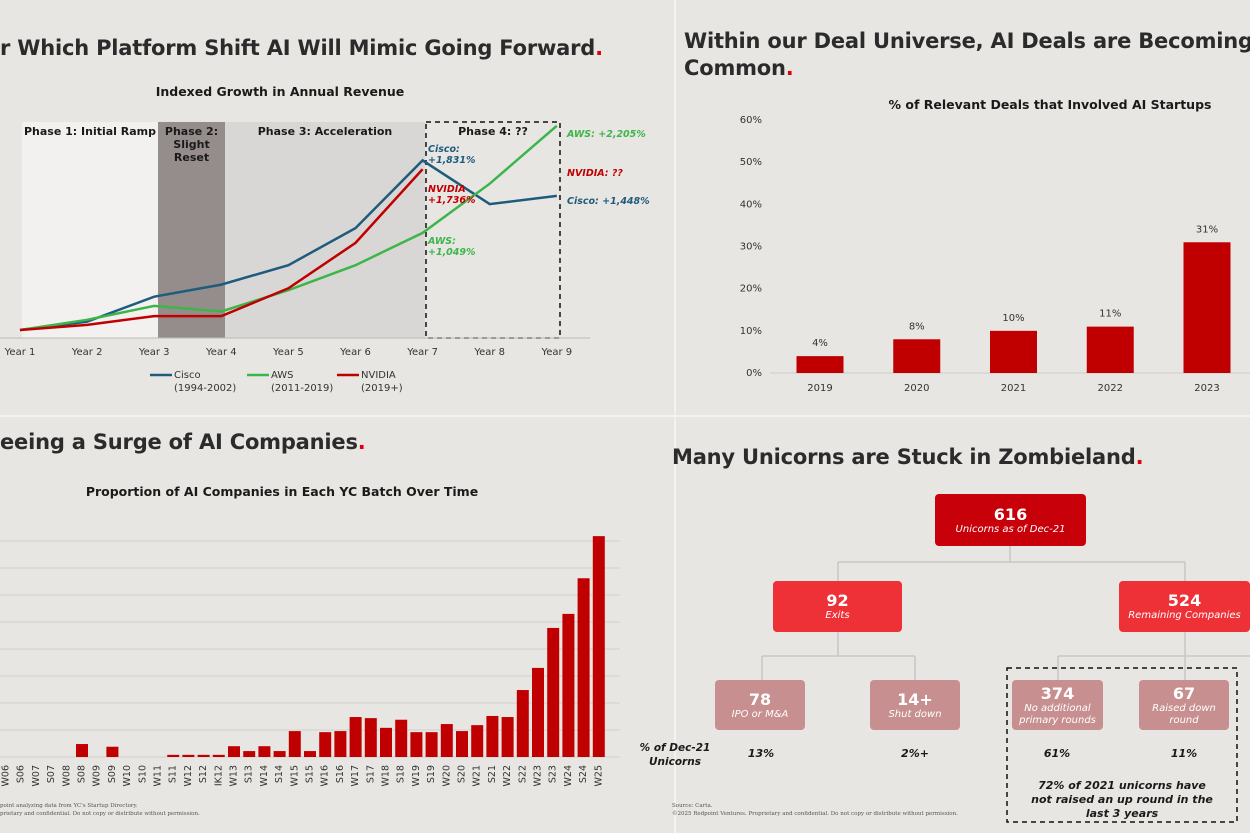 The width and height of the screenshot is (1250, 833). Describe the element at coordinates (370, 774) in the screenshot. I see `x-tick-label: S17` at that location.